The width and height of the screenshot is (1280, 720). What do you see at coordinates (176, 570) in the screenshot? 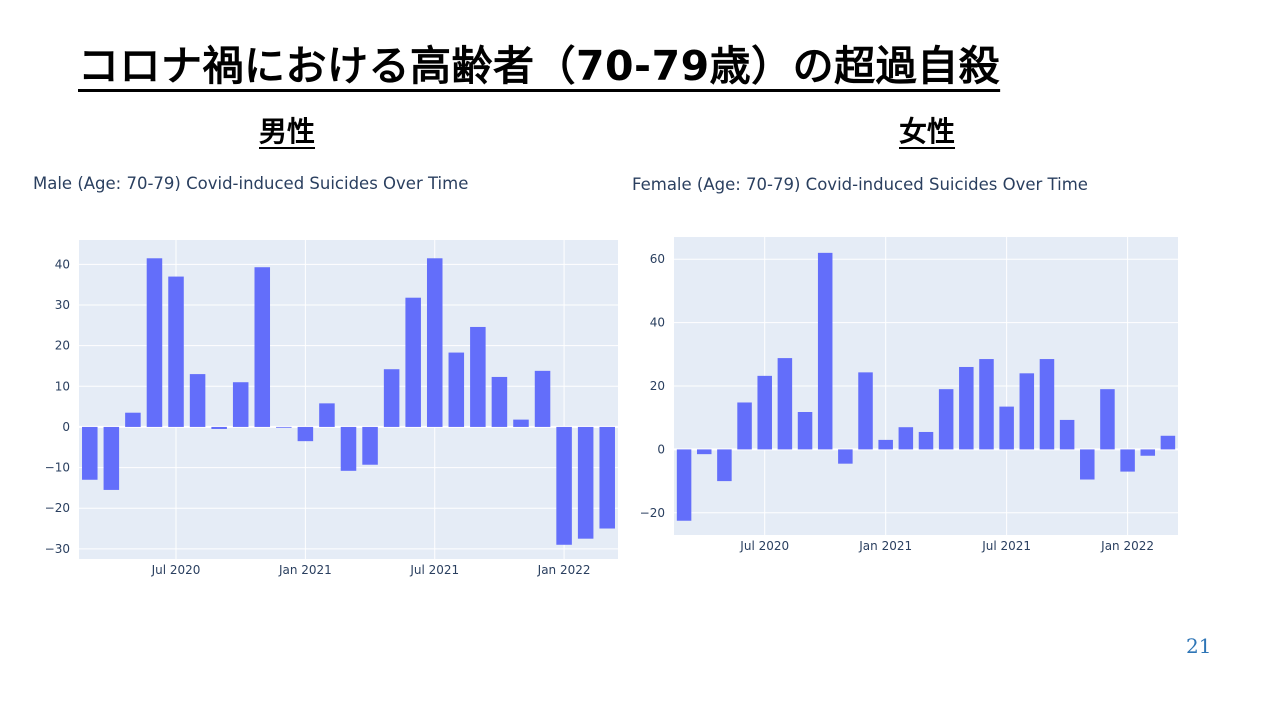
I see `male-xtick-label: Jul 2020` at bounding box center [176, 570].